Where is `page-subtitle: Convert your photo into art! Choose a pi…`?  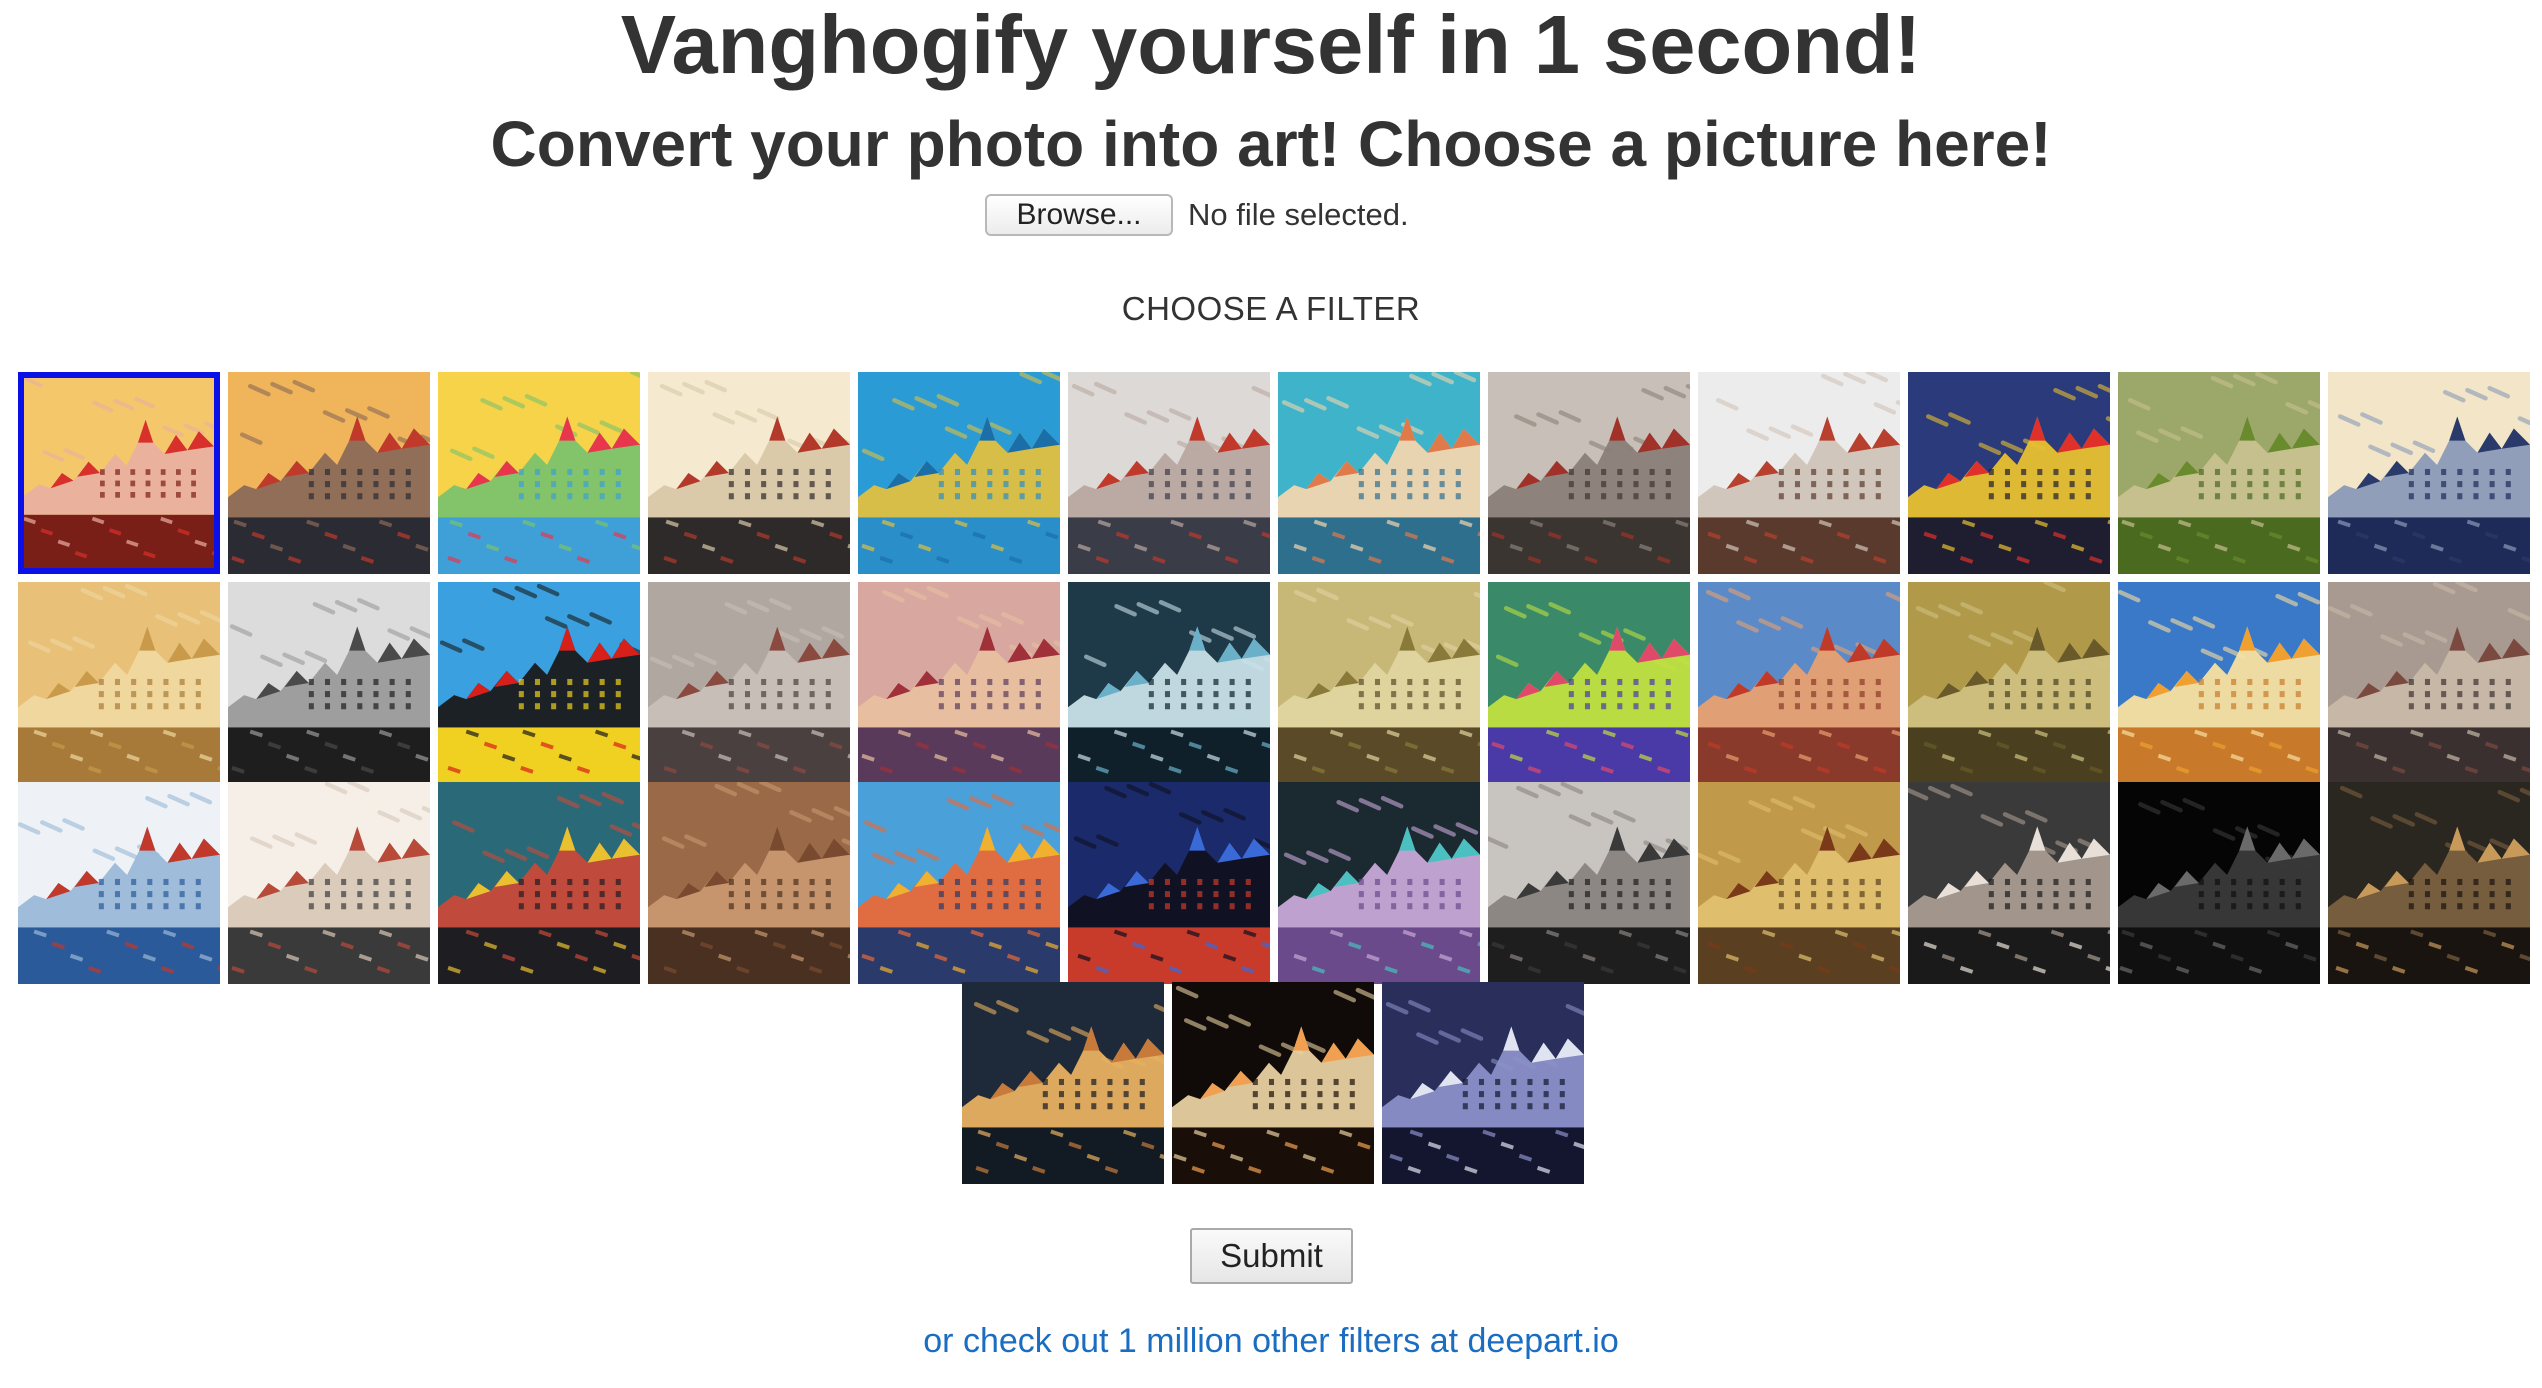 page-subtitle: Convert your photo into art! Choose a pi… is located at coordinates (1271, 144).